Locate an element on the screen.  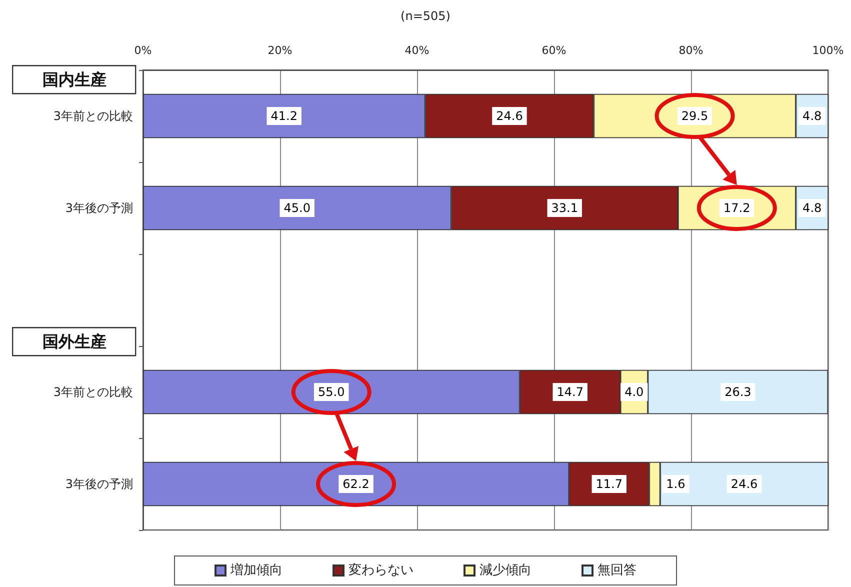
data-label: 62.2 is located at coordinates (356, 484).